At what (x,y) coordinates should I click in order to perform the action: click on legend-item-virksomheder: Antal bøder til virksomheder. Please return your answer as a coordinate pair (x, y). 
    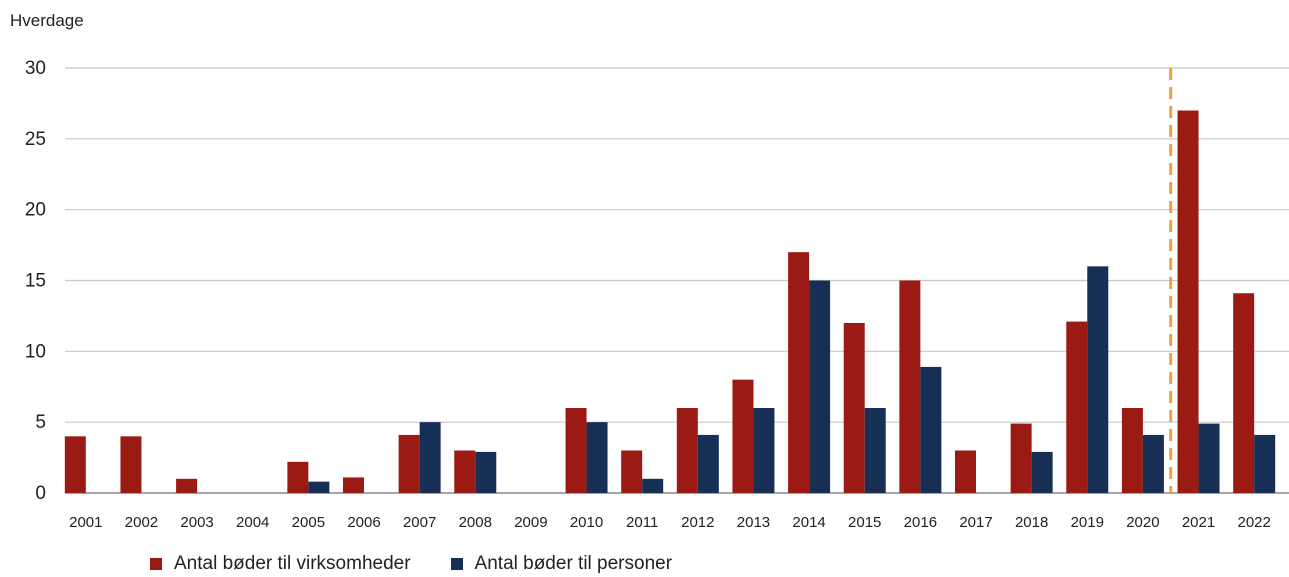
    Looking at the image, I should click on (280, 564).